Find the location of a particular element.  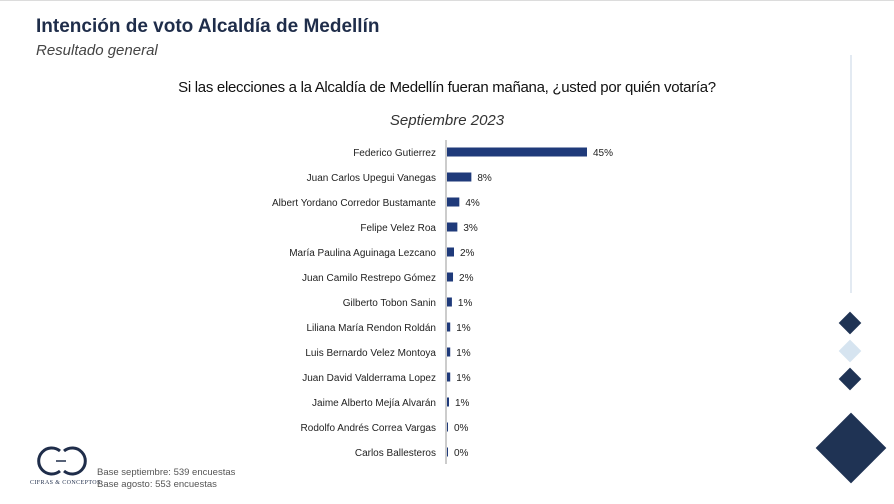

data-label: 45% is located at coordinates (603, 153).